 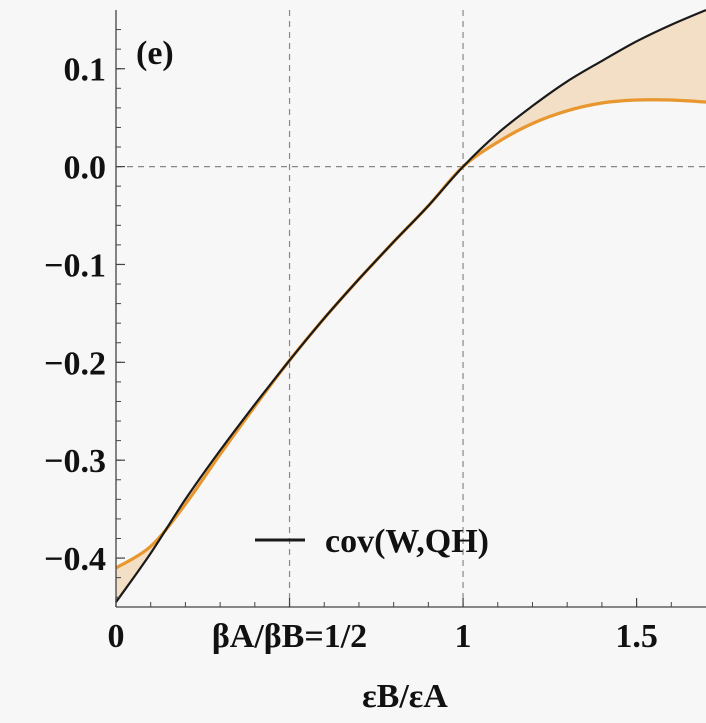 What do you see at coordinates (75, 363) in the screenshot?
I see `y-tick-label: −0.2` at bounding box center [75, 363].